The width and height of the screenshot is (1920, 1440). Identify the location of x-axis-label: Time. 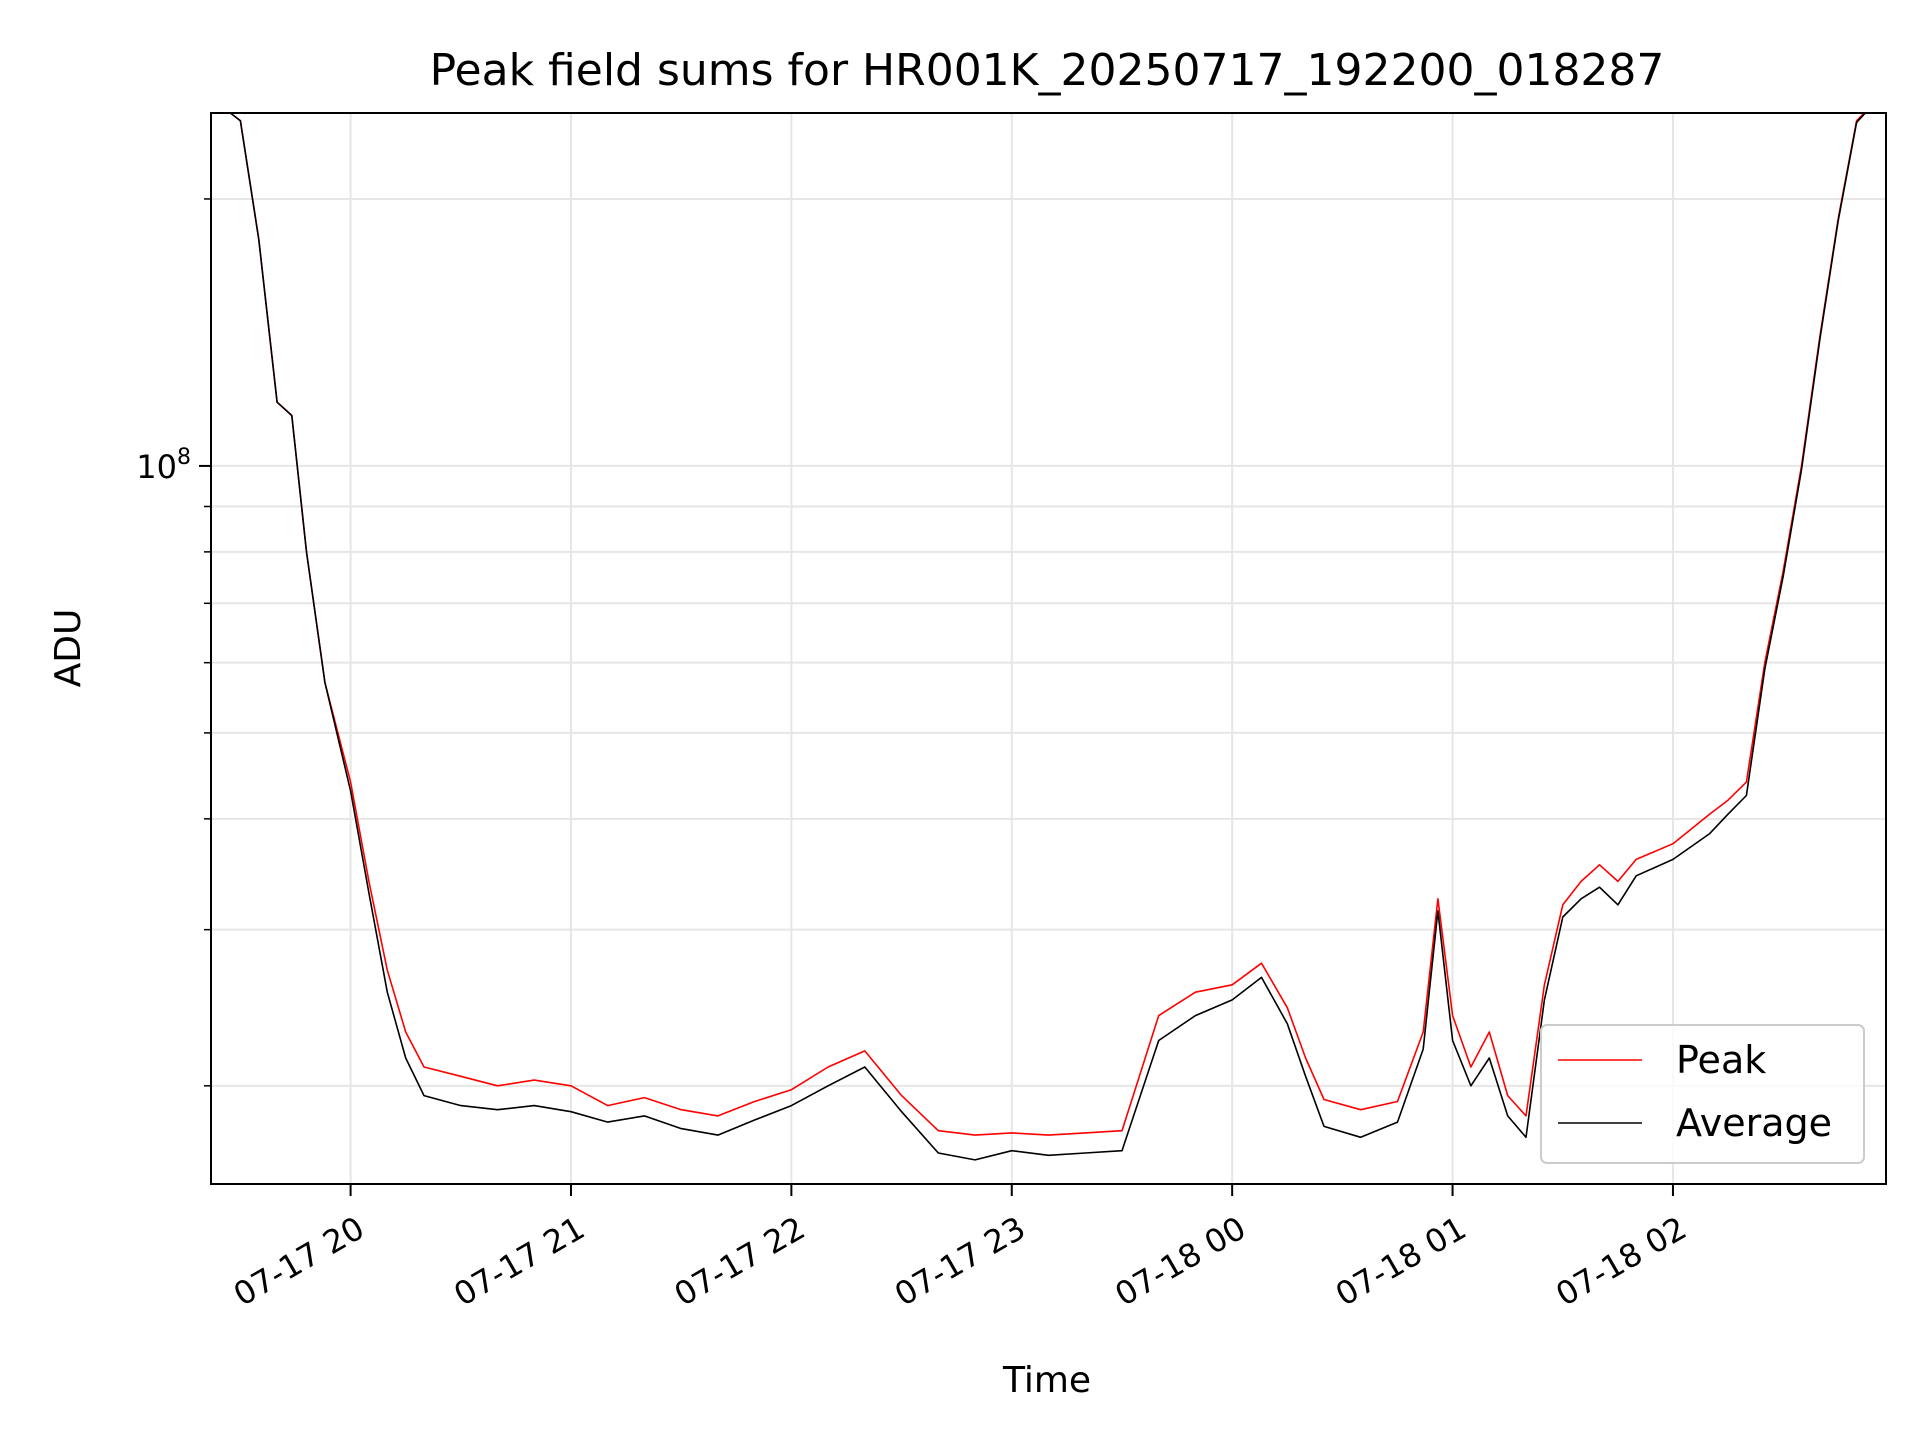
(1046, 1380).